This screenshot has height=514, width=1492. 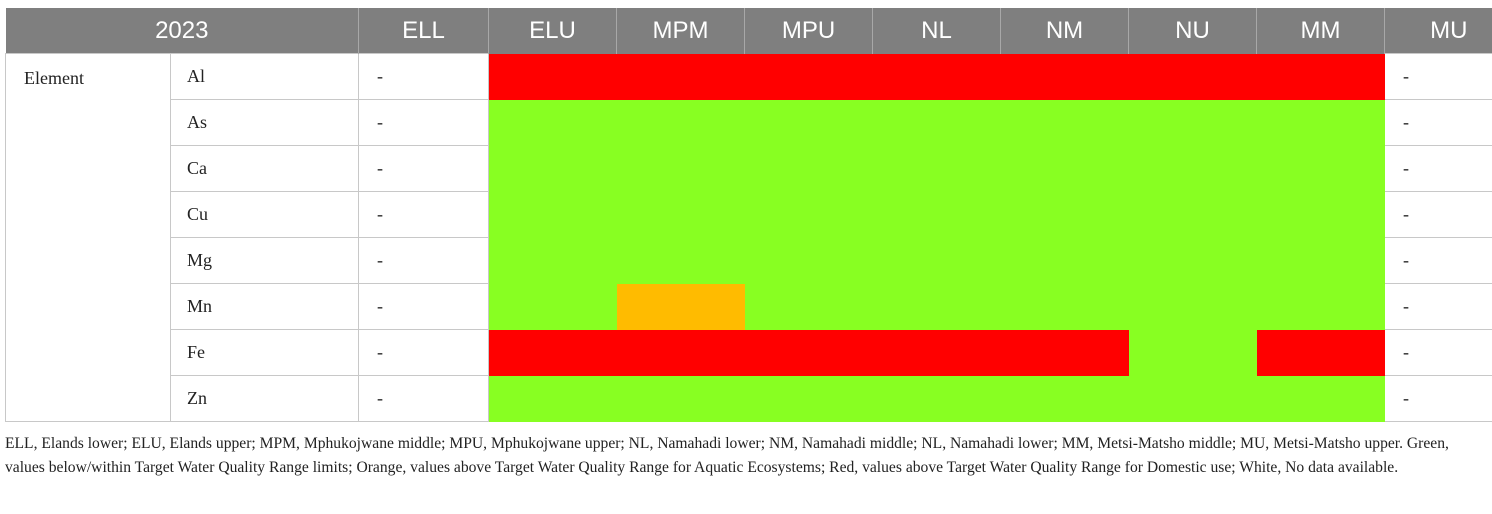 What do you see at coordinates (264, 168) in the screenshot?
I see `element-name: Ca` at bounding box center [264, 168].